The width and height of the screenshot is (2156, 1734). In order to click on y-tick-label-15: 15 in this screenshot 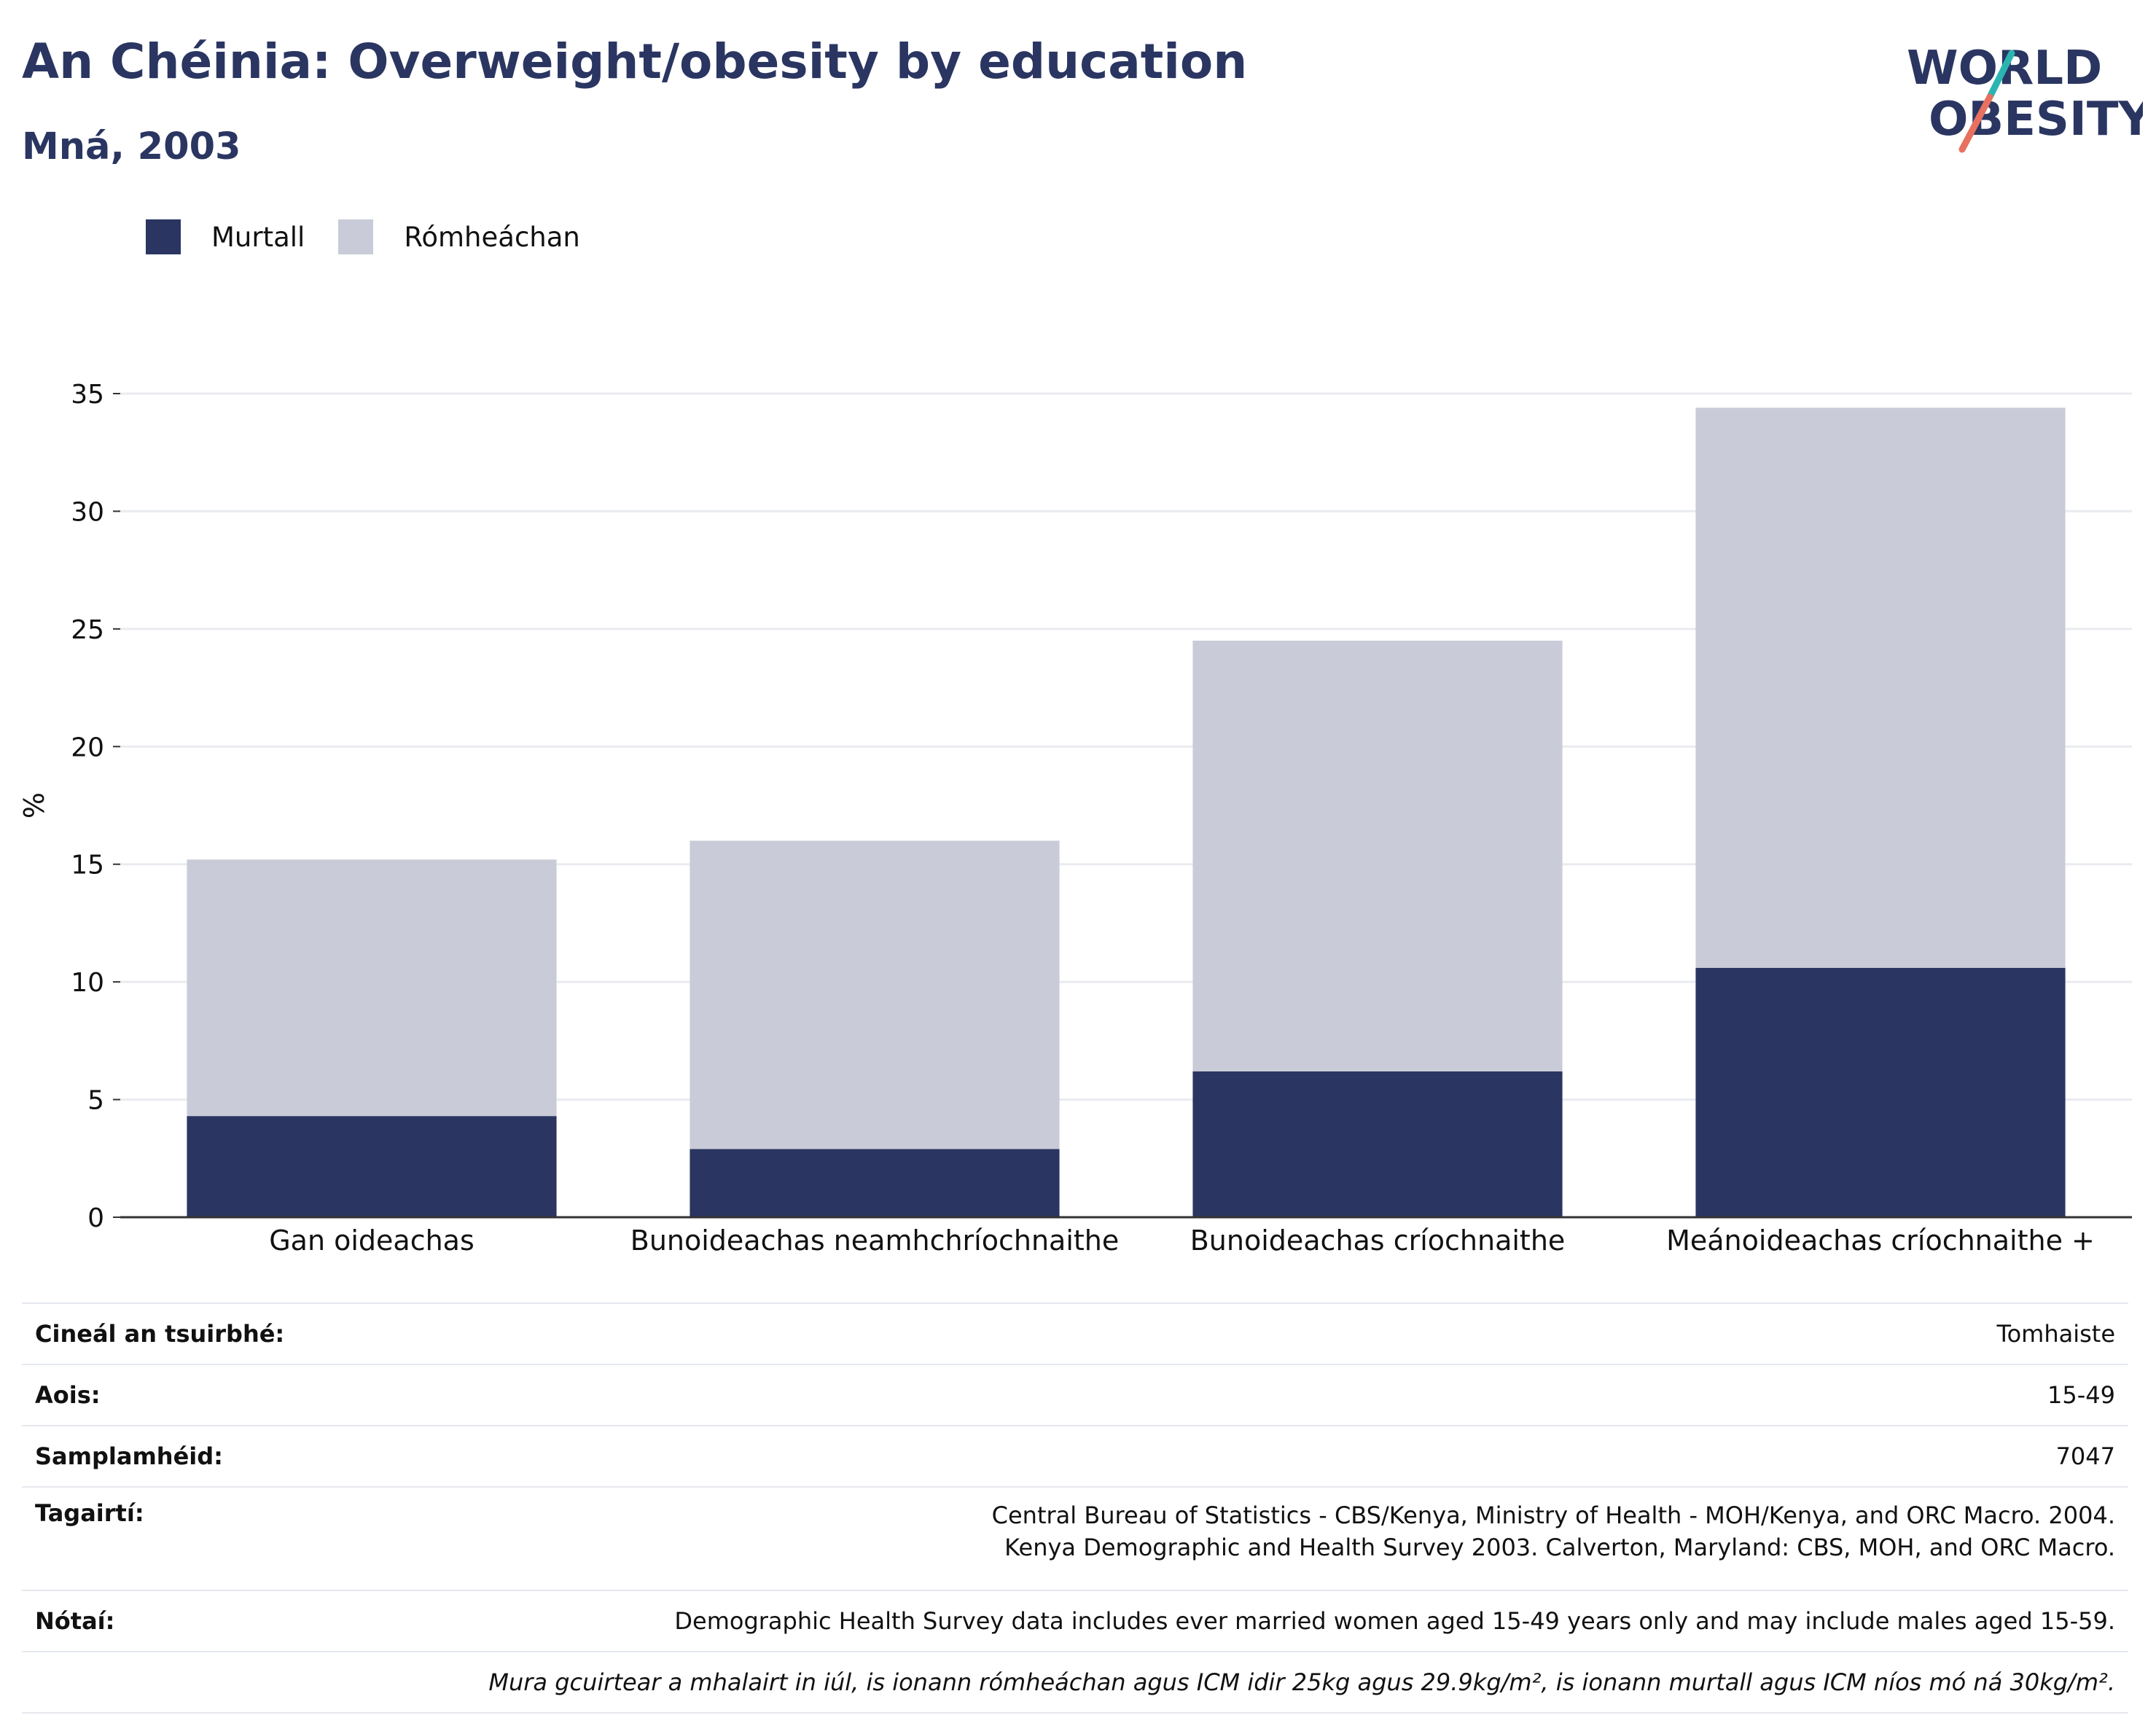, I will do `click(87, 865)`.